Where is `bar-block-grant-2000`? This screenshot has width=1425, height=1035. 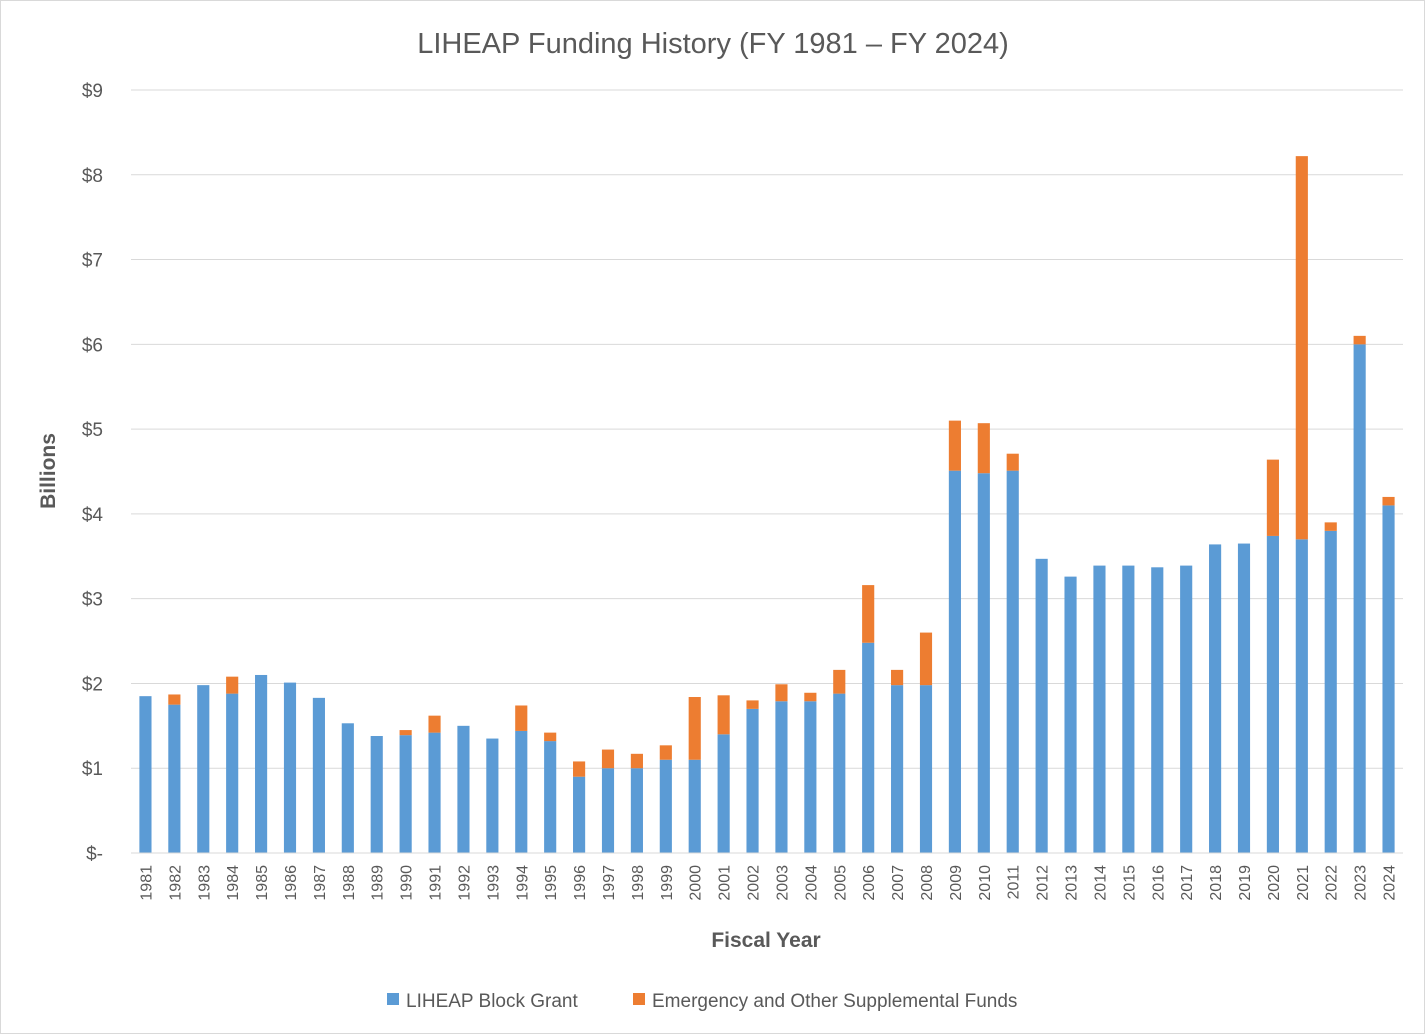
bar-block-grant-2000 is located at coordinates (694, 806).